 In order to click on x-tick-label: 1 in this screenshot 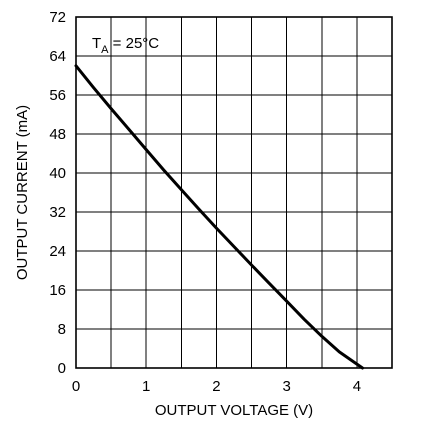, I will do `click(146, 386)`.